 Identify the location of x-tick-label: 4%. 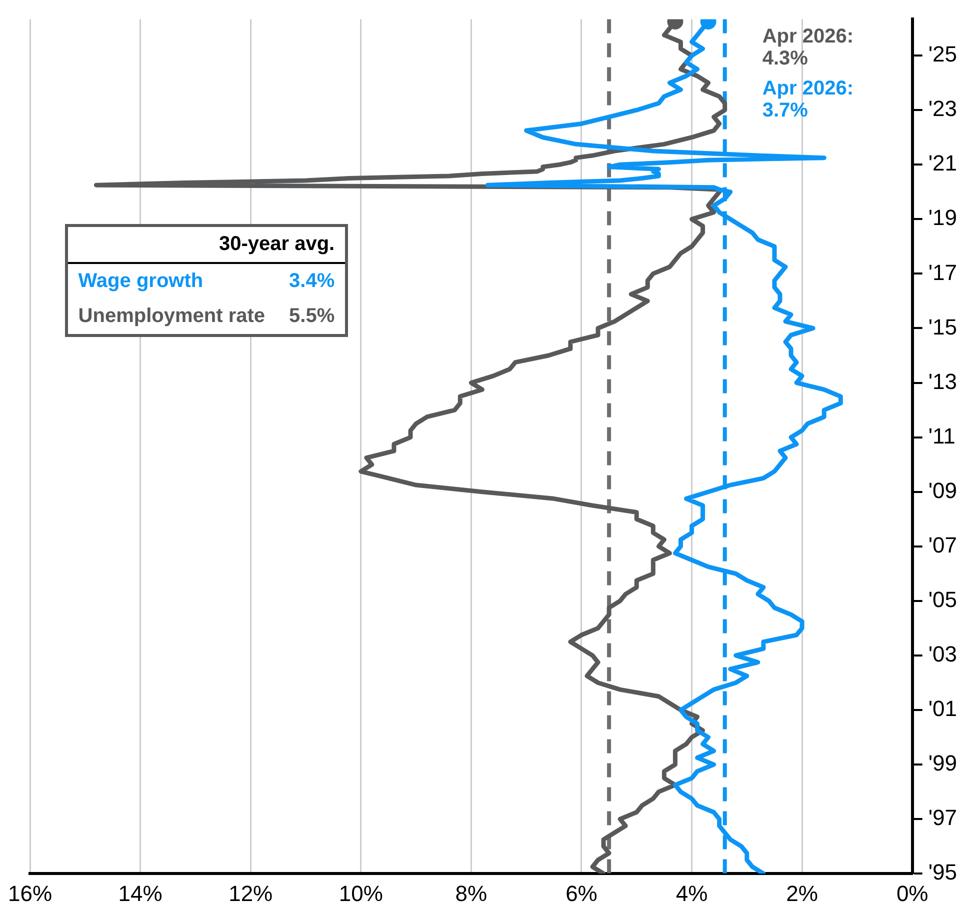
(692, 893).